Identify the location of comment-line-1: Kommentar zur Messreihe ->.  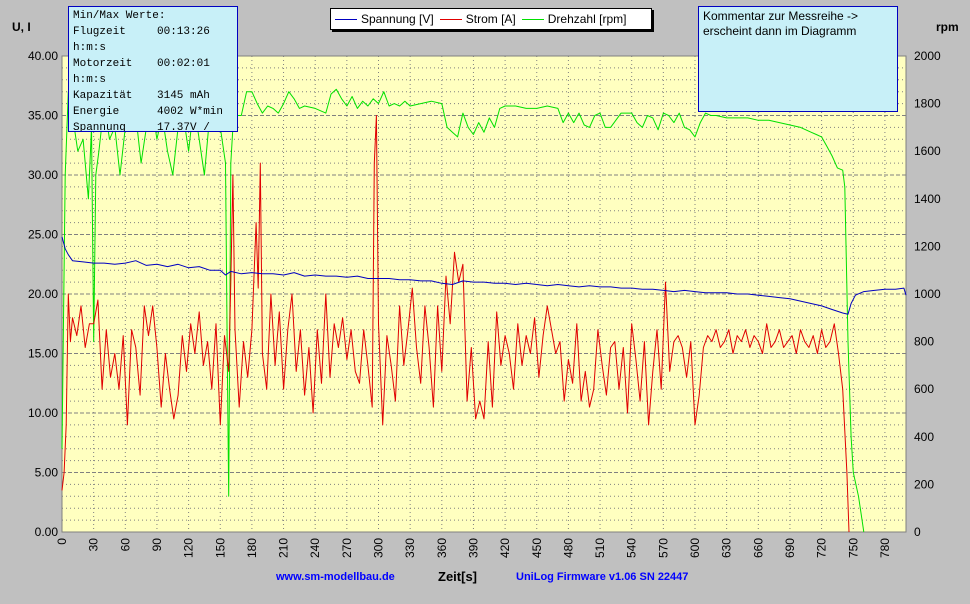
(781, 16).